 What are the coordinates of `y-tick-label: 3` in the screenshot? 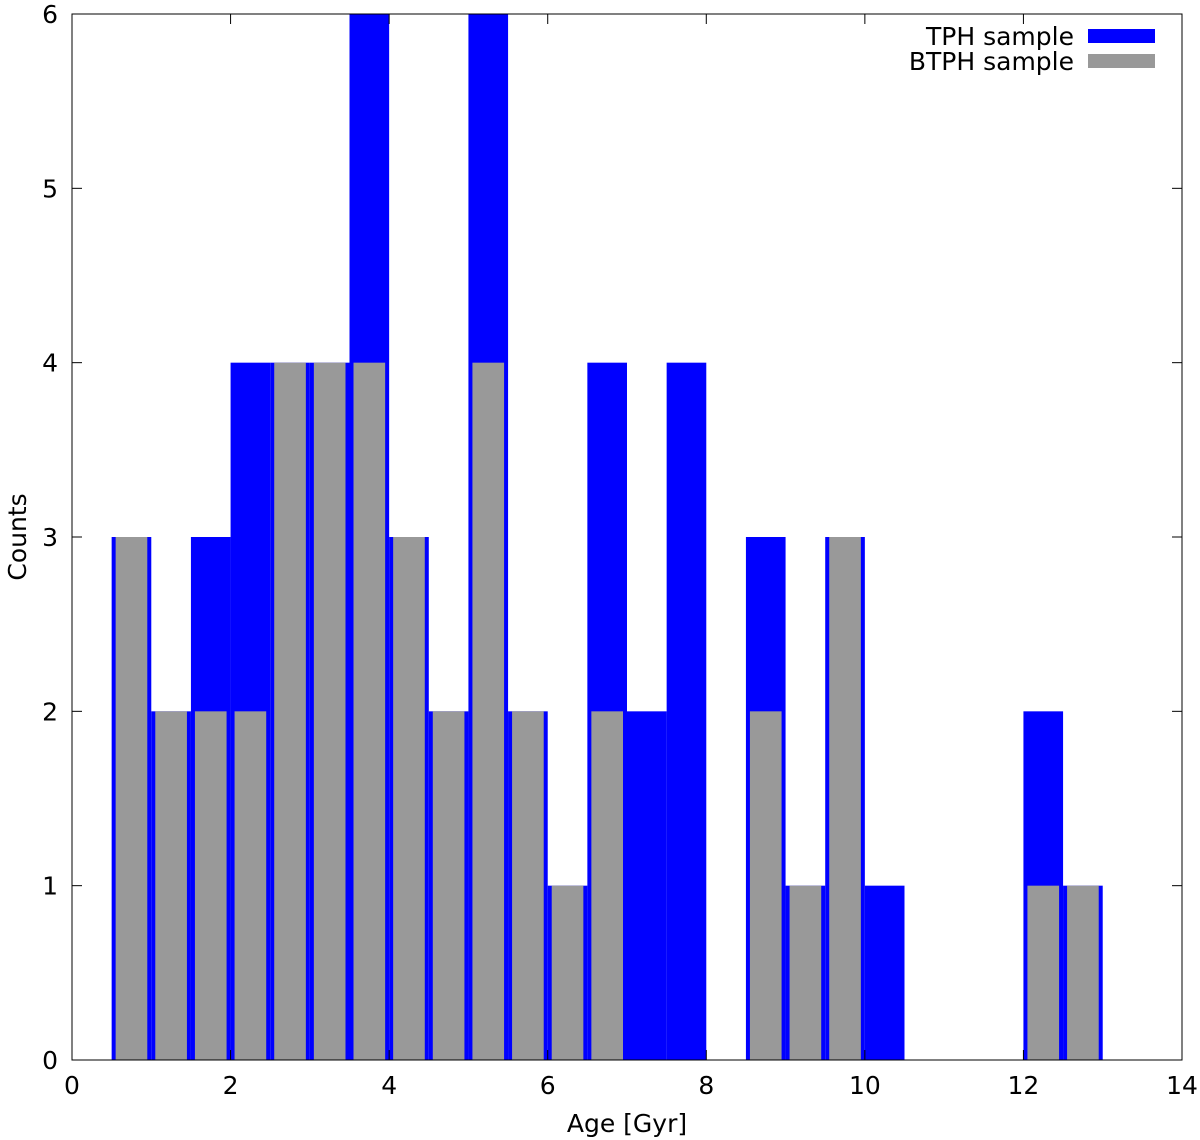 It's located at (50, 537).